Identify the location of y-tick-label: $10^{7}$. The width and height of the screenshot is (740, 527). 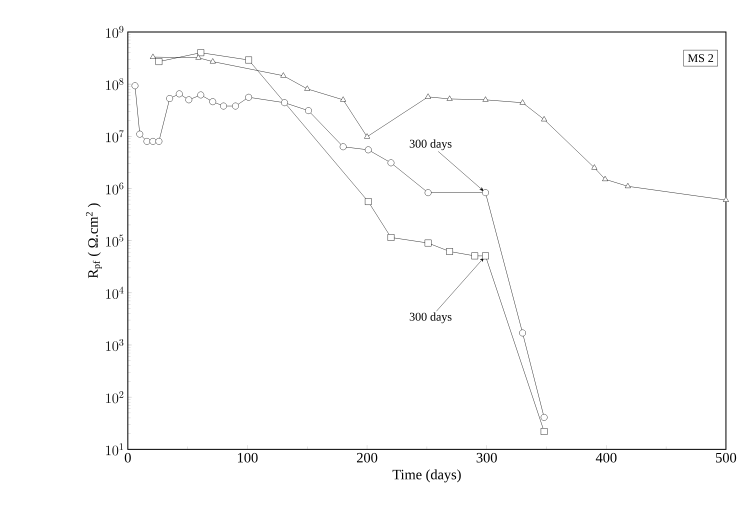
(115, 136).